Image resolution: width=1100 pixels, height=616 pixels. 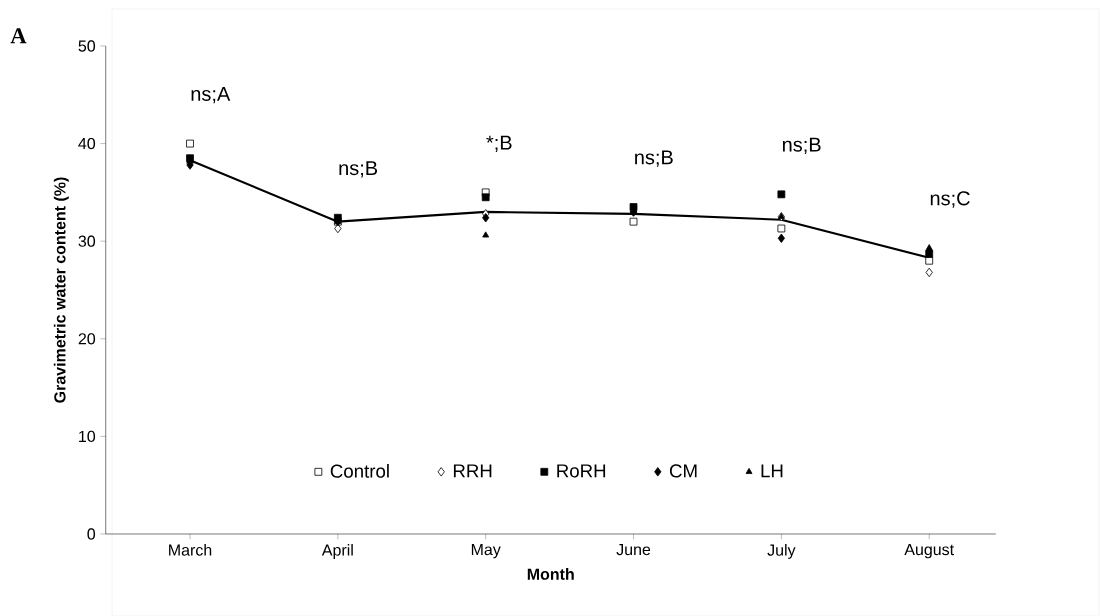 I want to click on y-tick-label: 10, so click(x=87, y=436).